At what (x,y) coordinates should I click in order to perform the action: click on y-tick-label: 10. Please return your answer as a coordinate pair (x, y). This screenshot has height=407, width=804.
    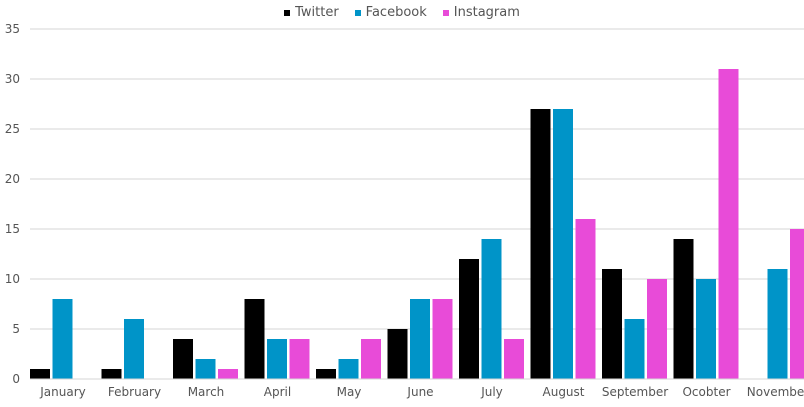
    Looking at the image, I should click on (12, 279).